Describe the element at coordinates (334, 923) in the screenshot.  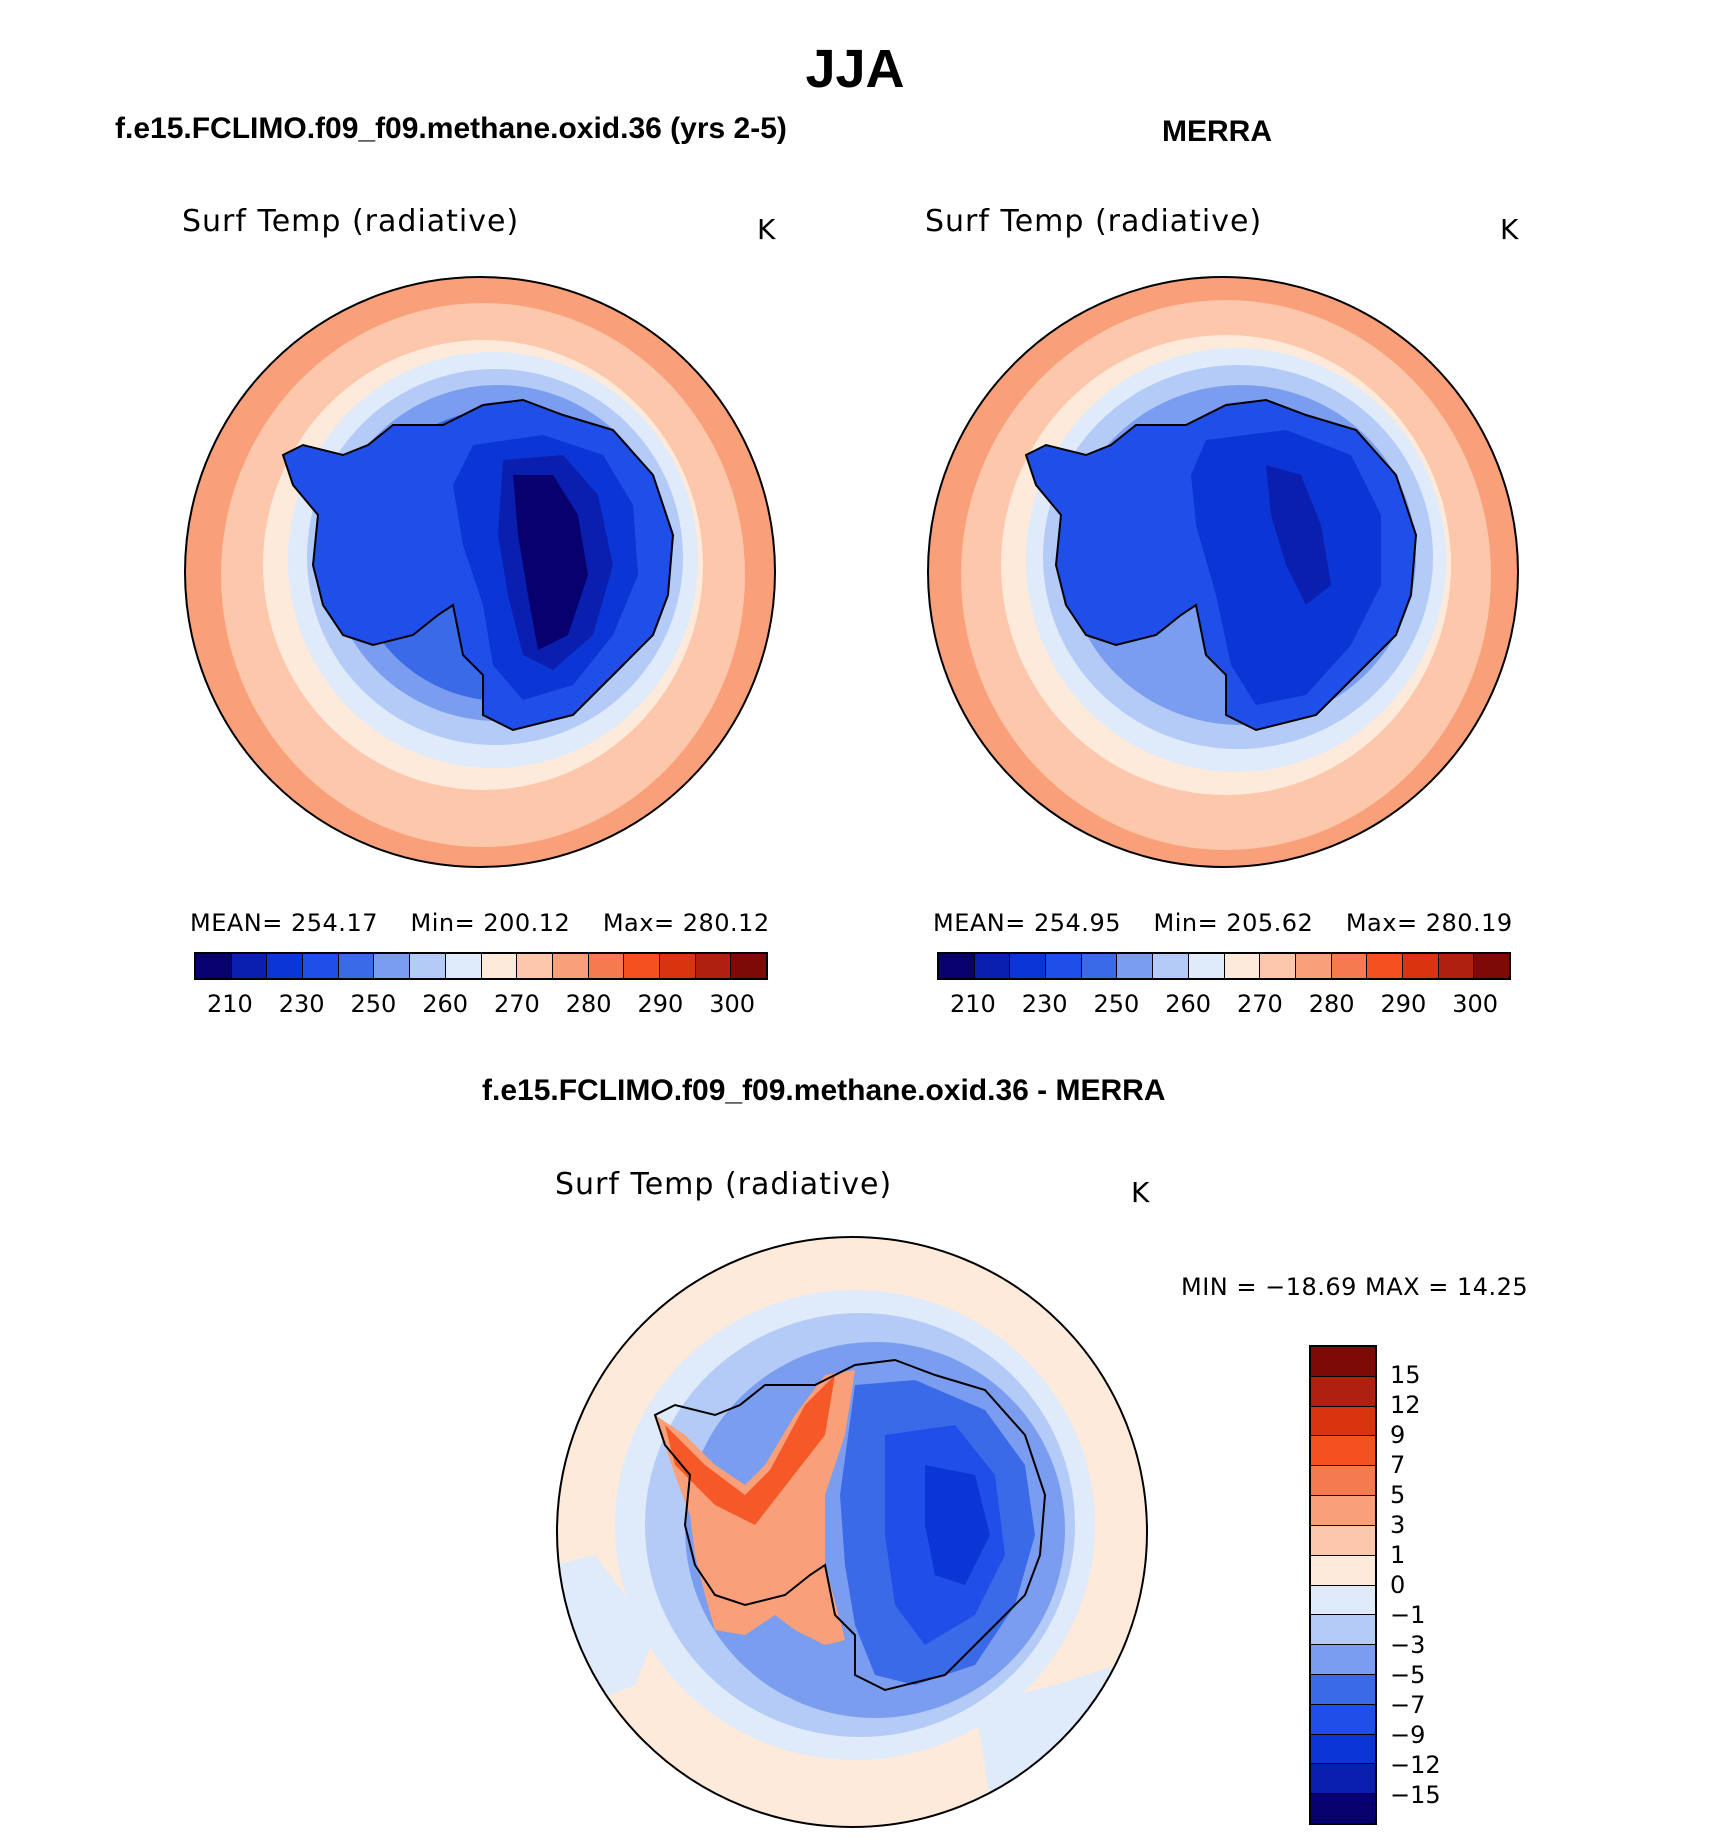
I see `mean-value: 254.17` at that location.